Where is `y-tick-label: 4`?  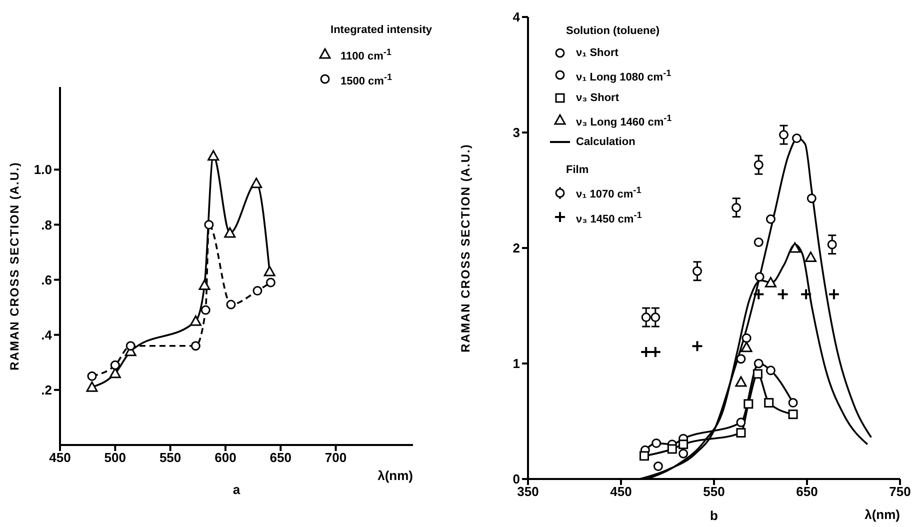 y-tick-label: 4 is located at coordinates (516, 17).